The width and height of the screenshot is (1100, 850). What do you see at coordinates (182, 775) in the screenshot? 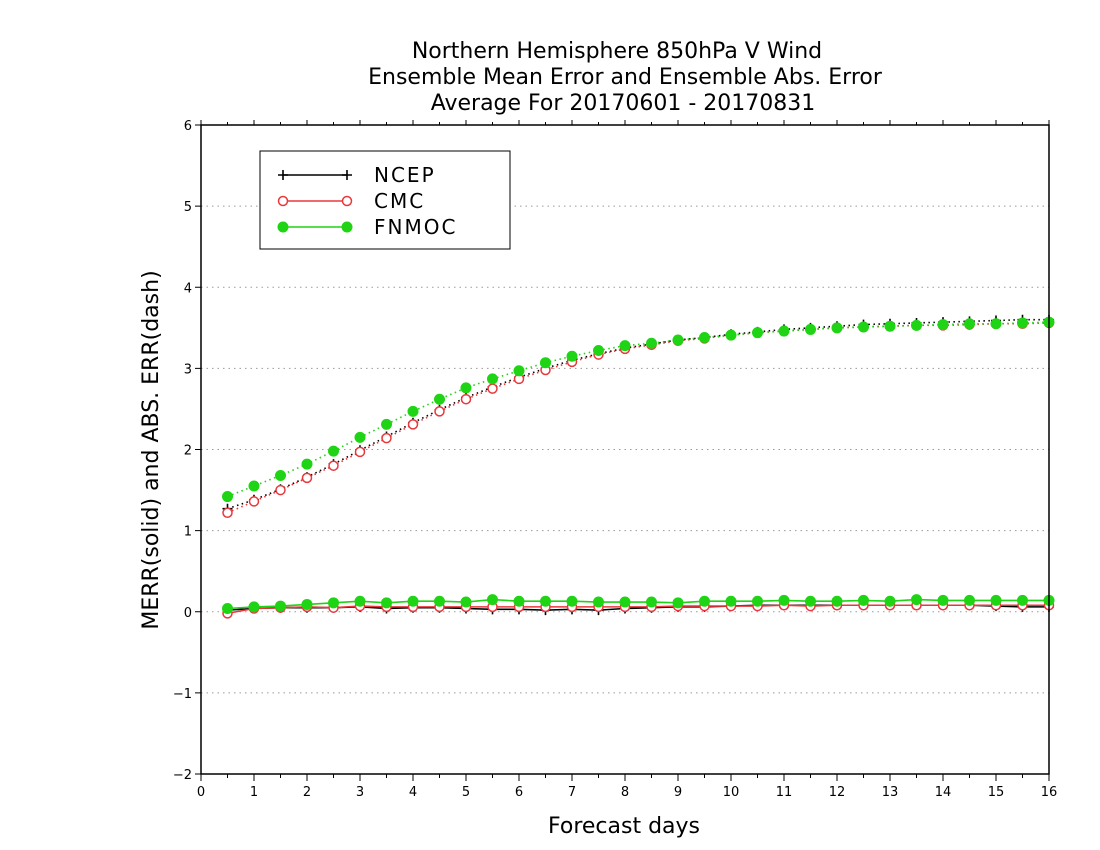
I see `y-tick-label: −2` at bounding box center [182, 775].